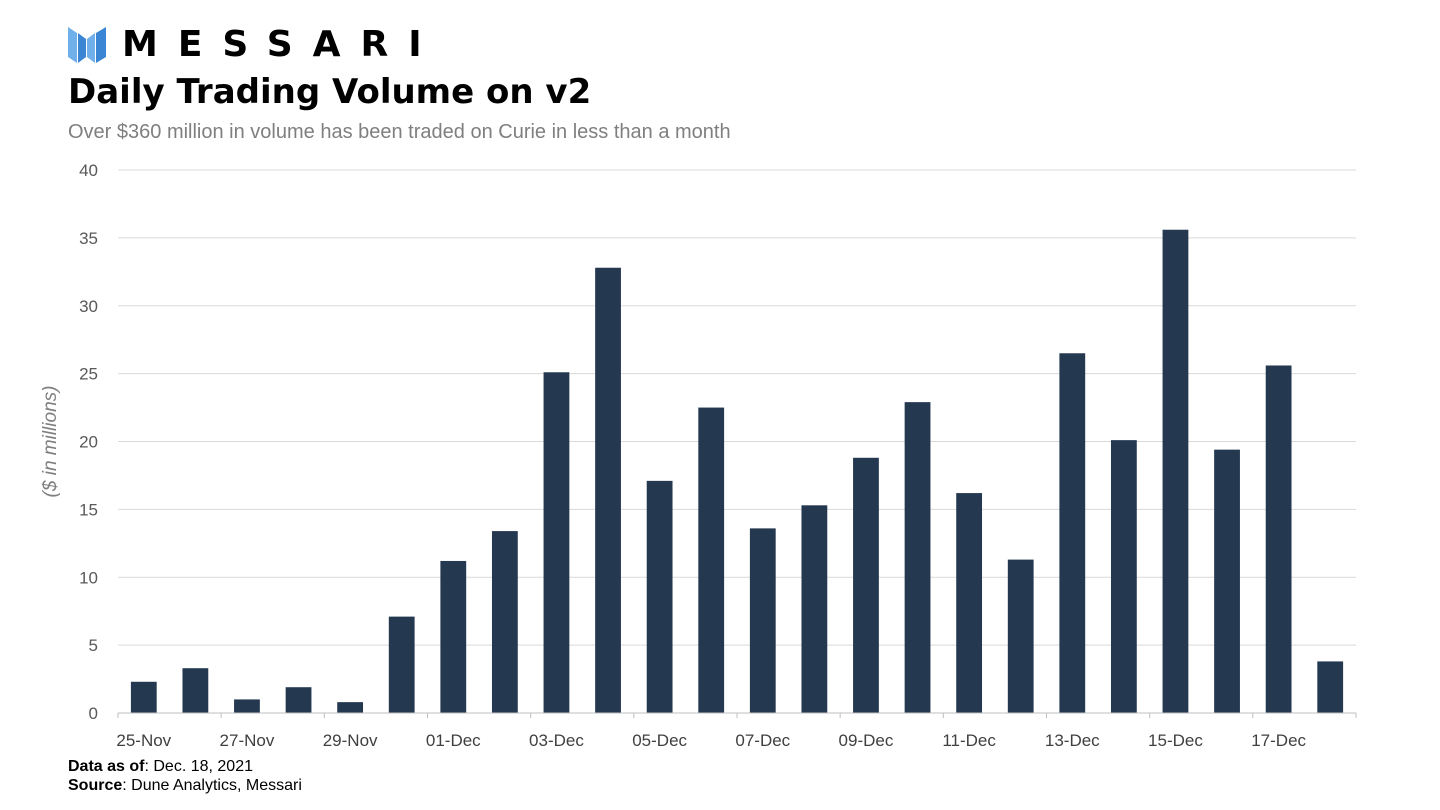 This screenshot has width=1440, height=810. What do you see at coordinates (93, 713) in the screenshot?
I see `y-tick-label: 0` at bounding box center [93, 713].